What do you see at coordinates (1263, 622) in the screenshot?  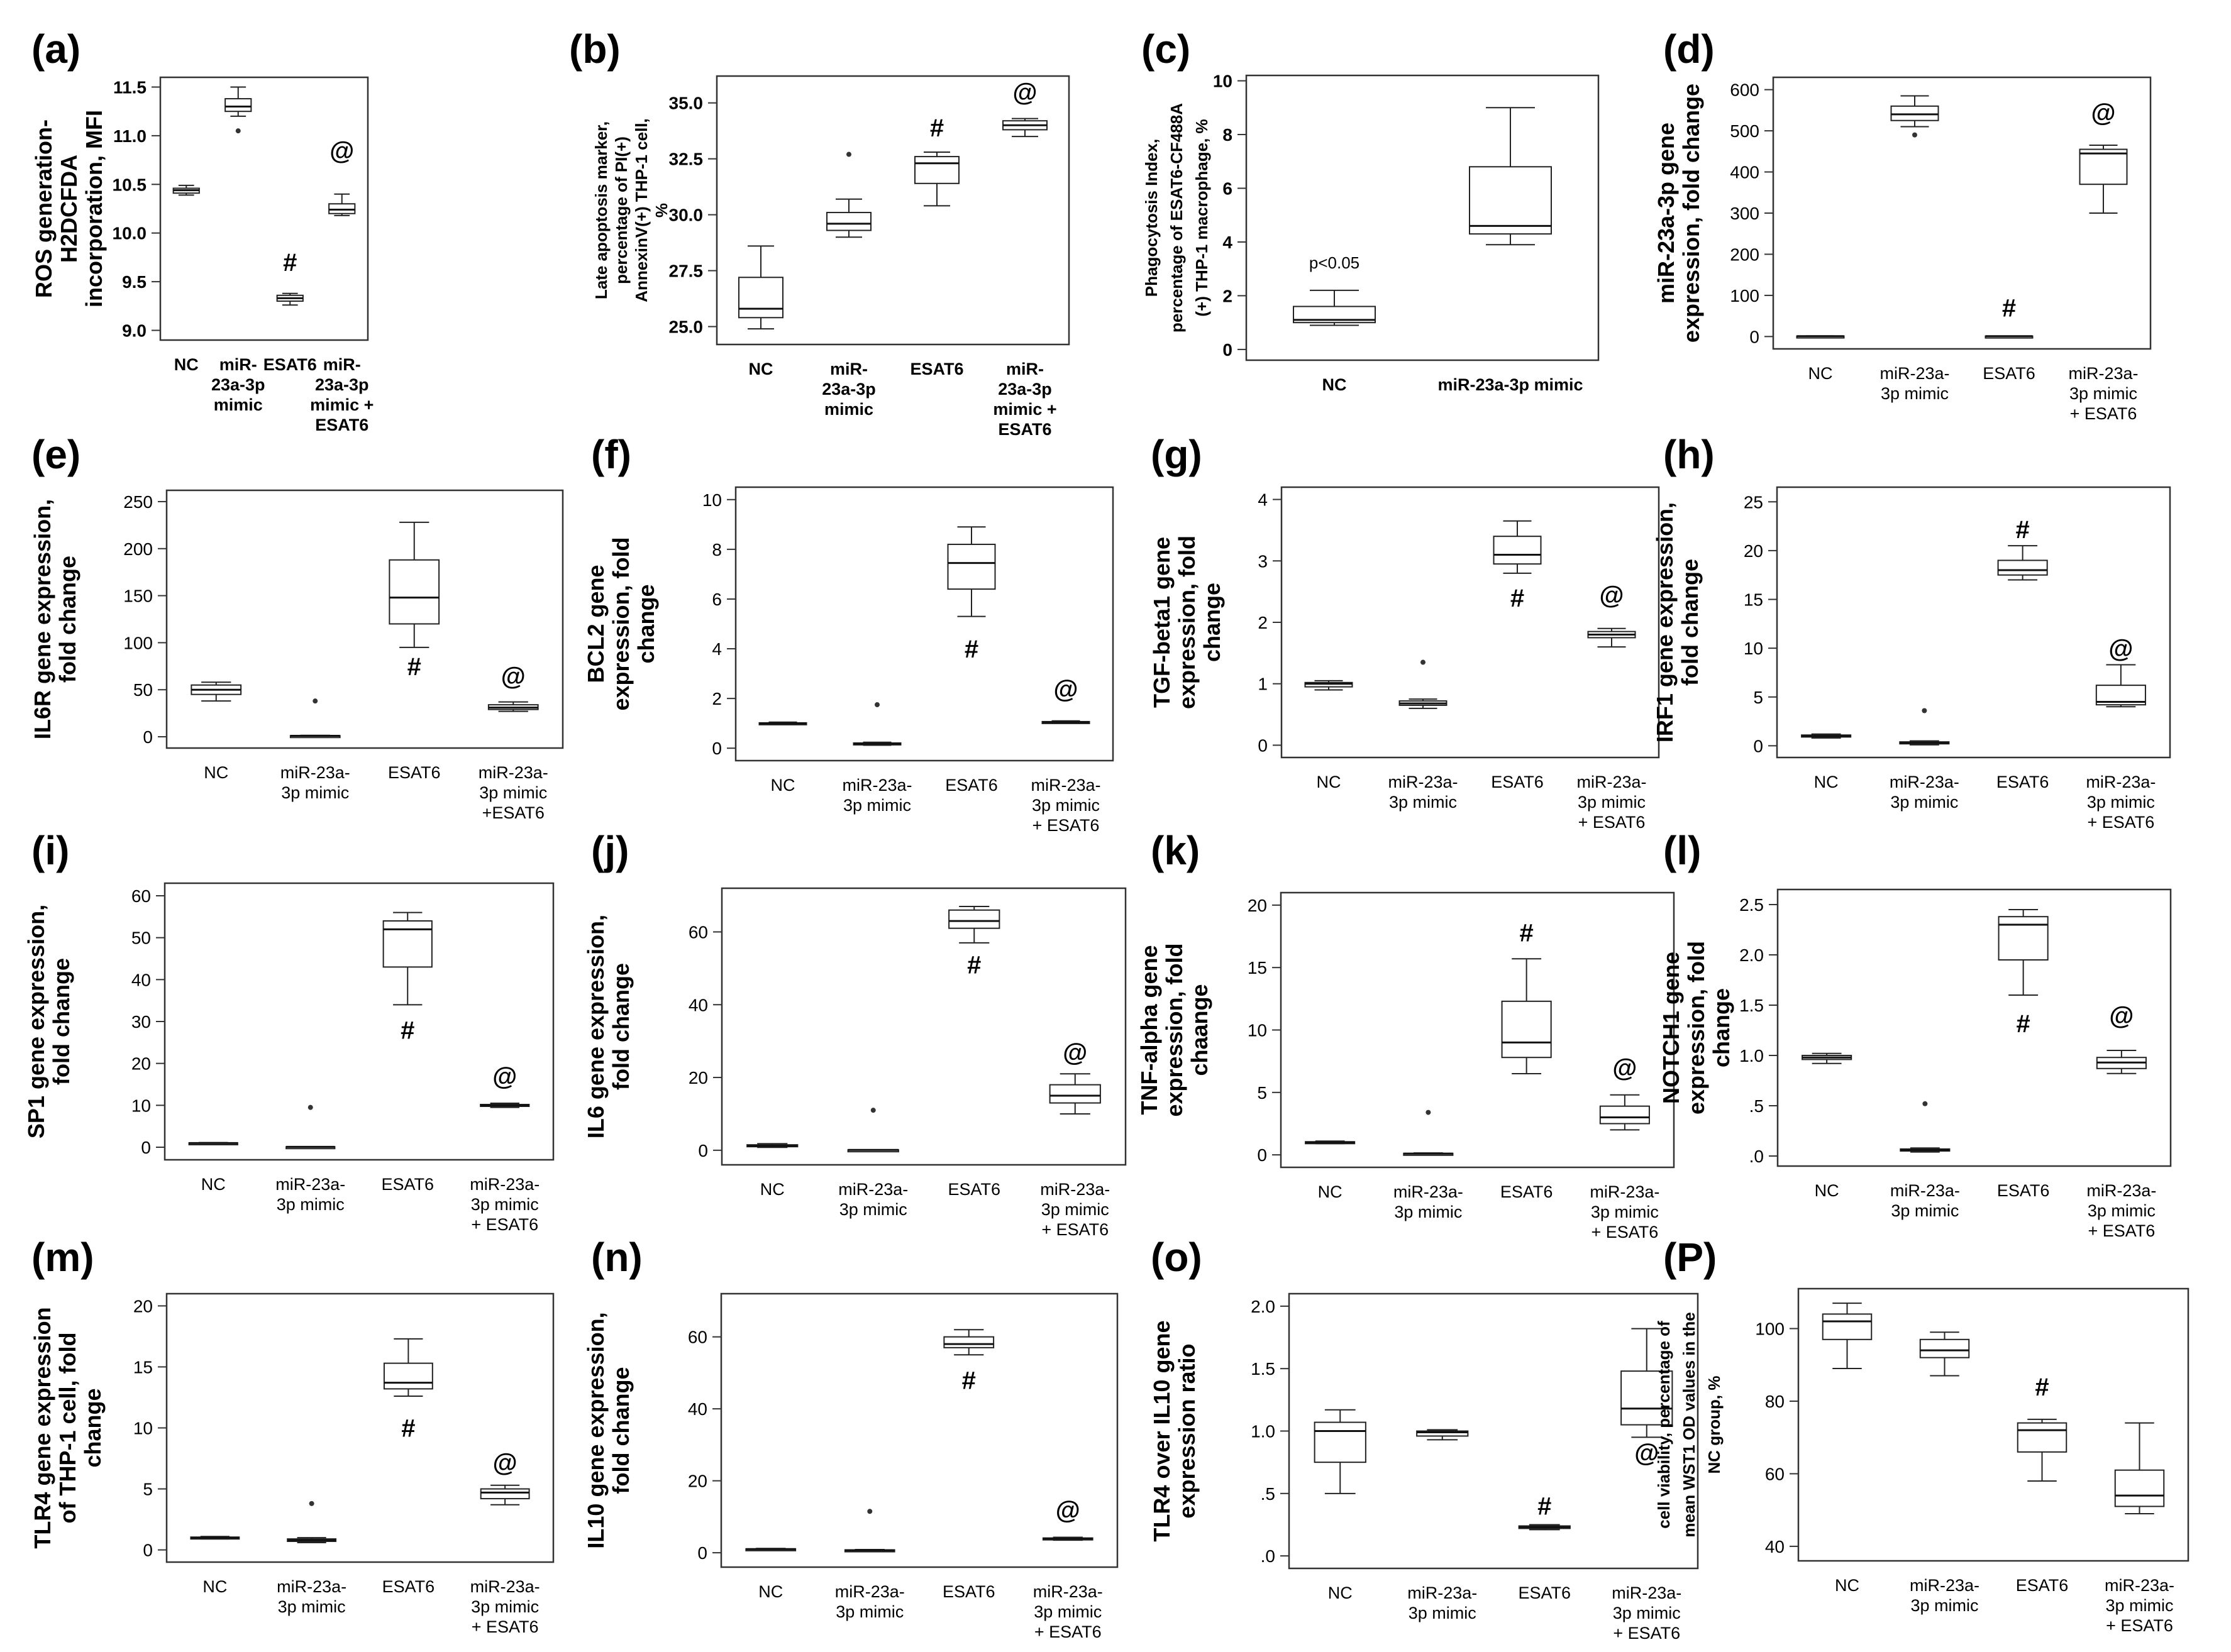 I see `y-tick-label: 2` at bounding box center [1263, 622].